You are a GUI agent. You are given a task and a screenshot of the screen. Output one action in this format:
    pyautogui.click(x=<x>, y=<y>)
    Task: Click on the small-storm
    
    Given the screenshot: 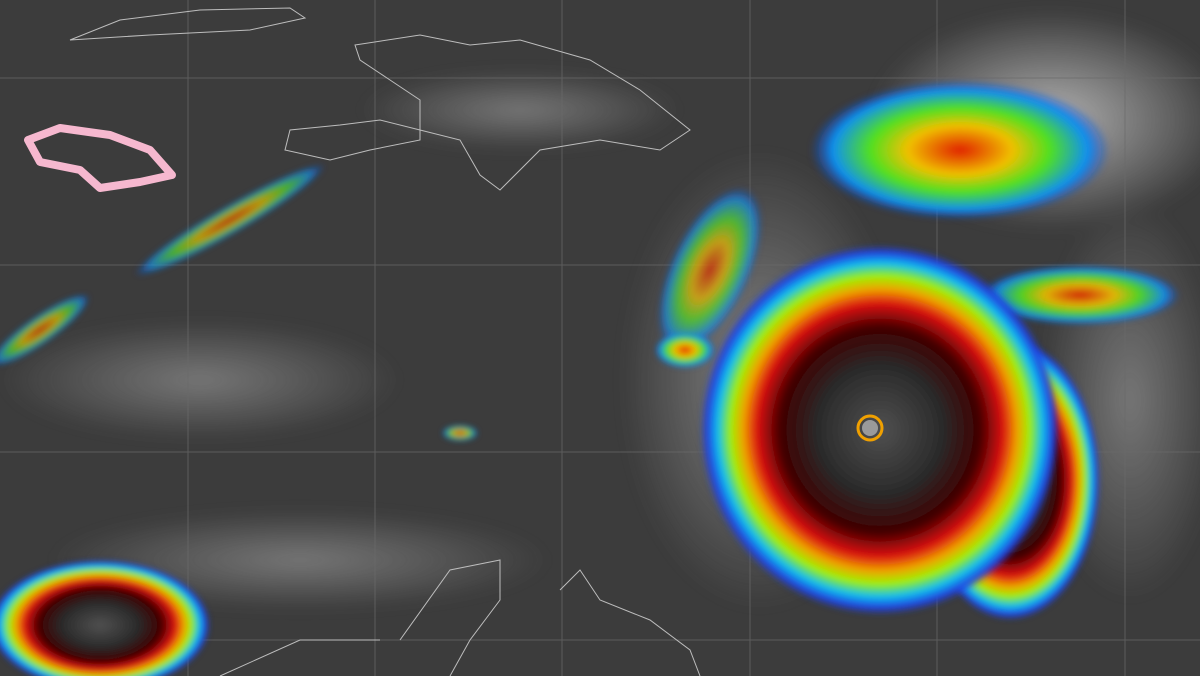 What is the action you would take?
    pyautogui.click(x=105, y=618)
    